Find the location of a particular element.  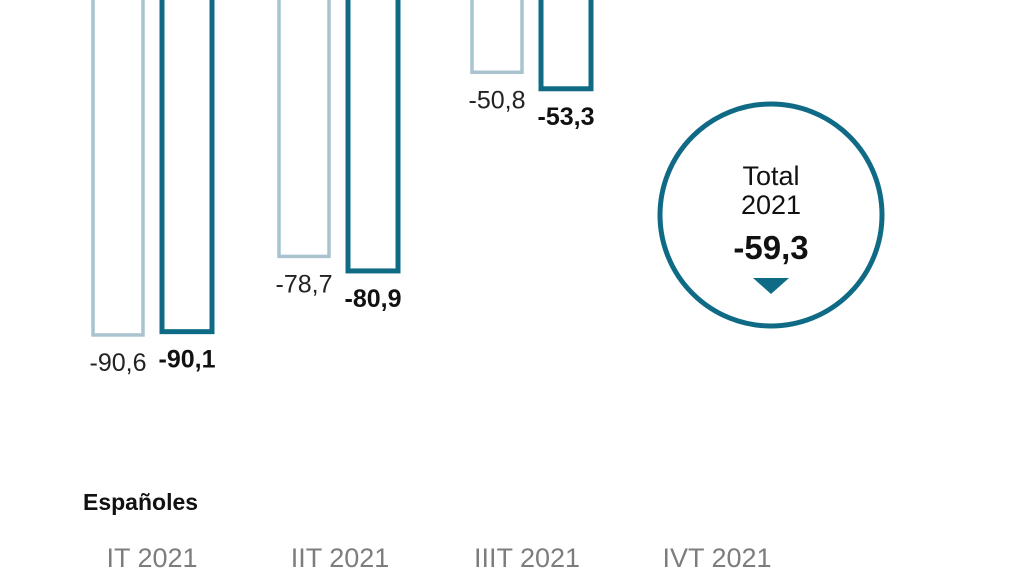

category-label-2: IIT 2021 is located at coordinates (340, 556).